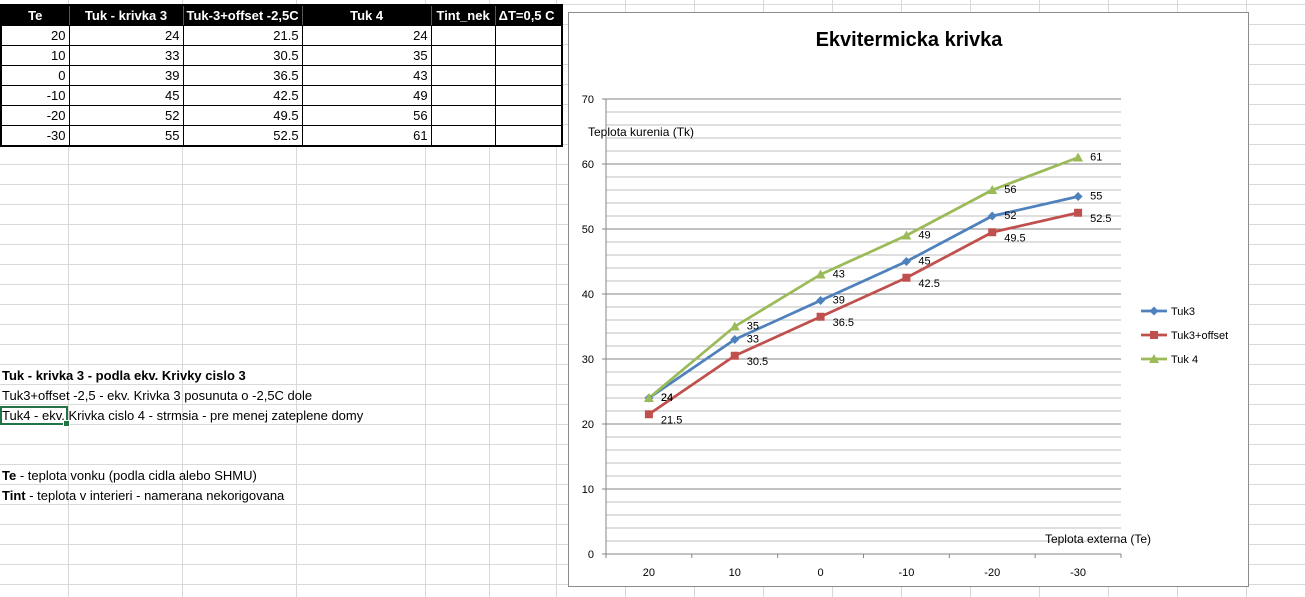 The image size is (1305, 597). I want to click on header-te: Te, so click(35, 15).